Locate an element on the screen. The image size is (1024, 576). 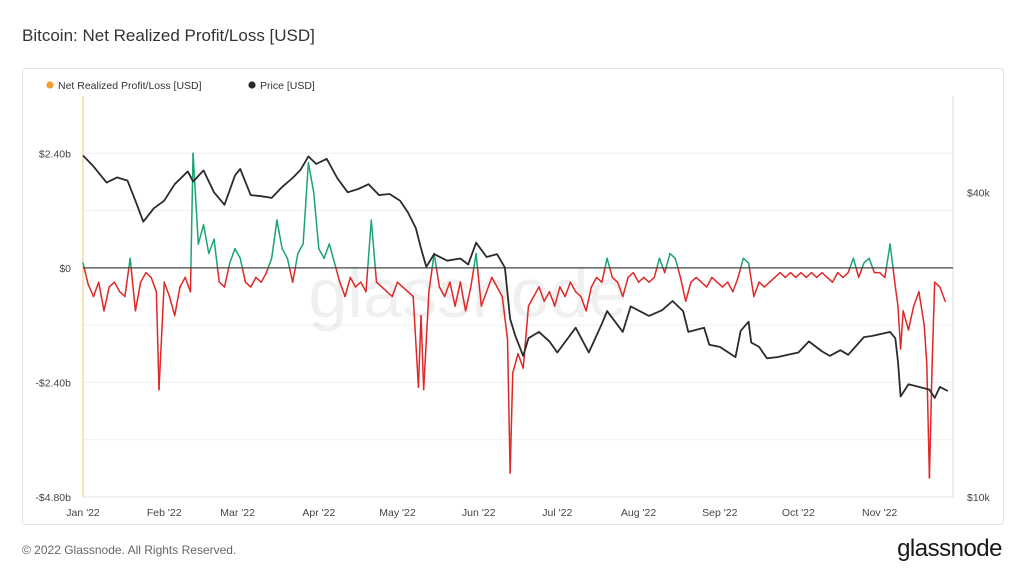
y-left-tick-label: -$2.40b is located at coordinates (53, 383).